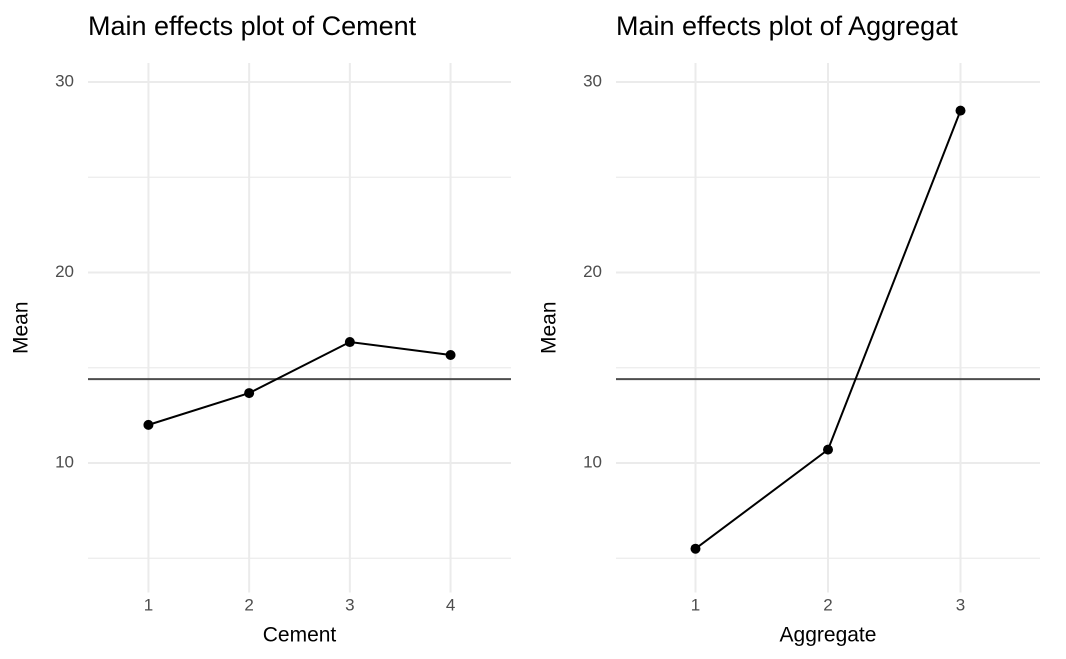 The height and width of the screenshot is (659, 1066). Describe the element at coordinates (787, 26) in the screenshot. I see `chart-title: Main effects plot of Aggregat` at that location.